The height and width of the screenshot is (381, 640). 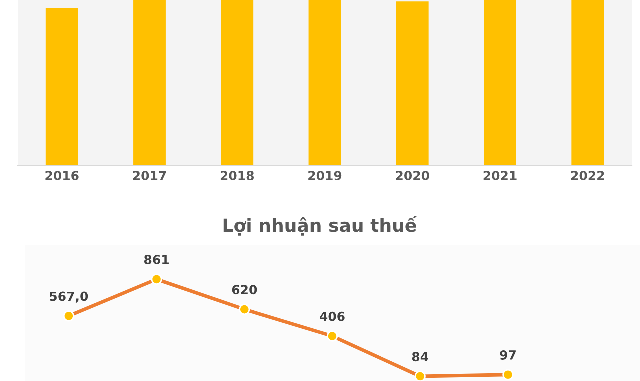 What do you see at coordinates (149, 176) in the screenshot?
I see `x-tick-label: 2017` at bounding box center [149, 176].